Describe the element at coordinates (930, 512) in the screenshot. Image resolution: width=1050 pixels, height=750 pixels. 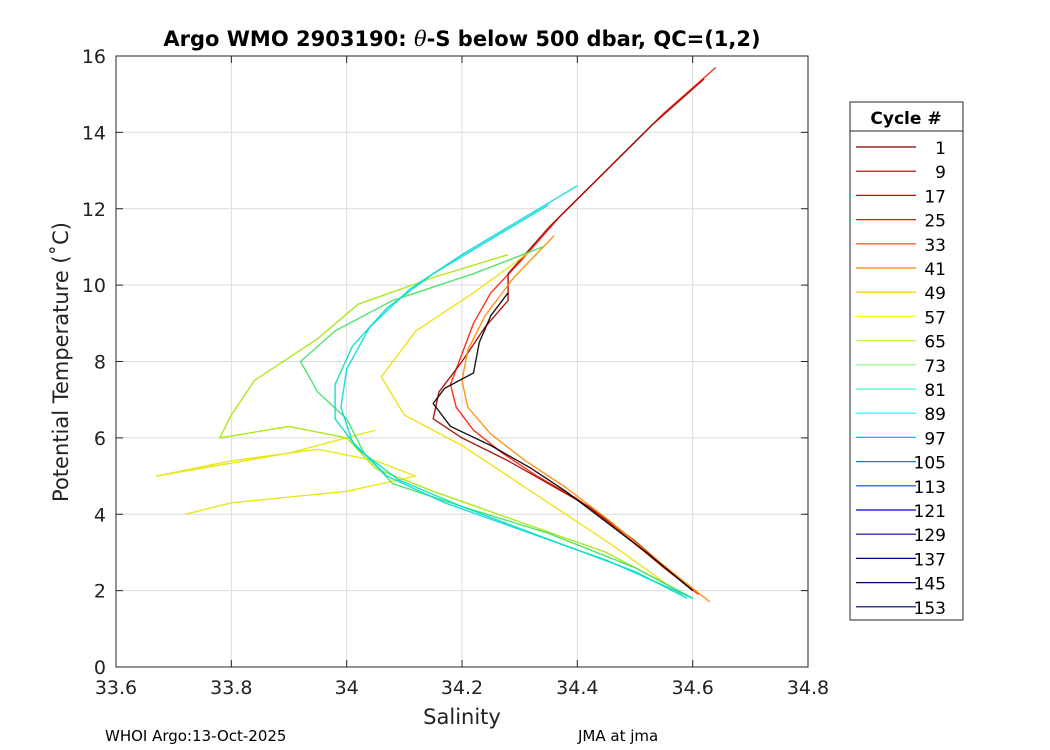
I see `legend-label: 121` at that location.